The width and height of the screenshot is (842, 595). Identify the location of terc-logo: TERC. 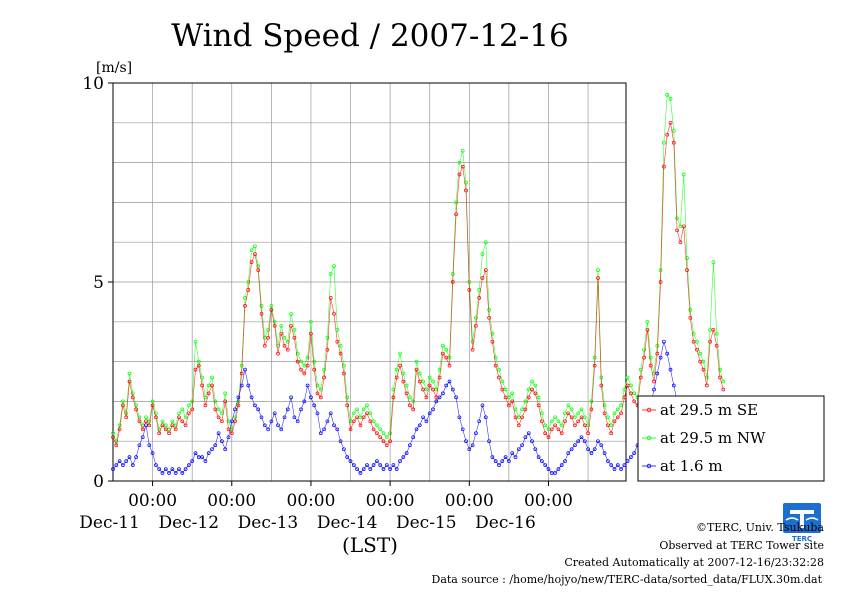
(802, 523).